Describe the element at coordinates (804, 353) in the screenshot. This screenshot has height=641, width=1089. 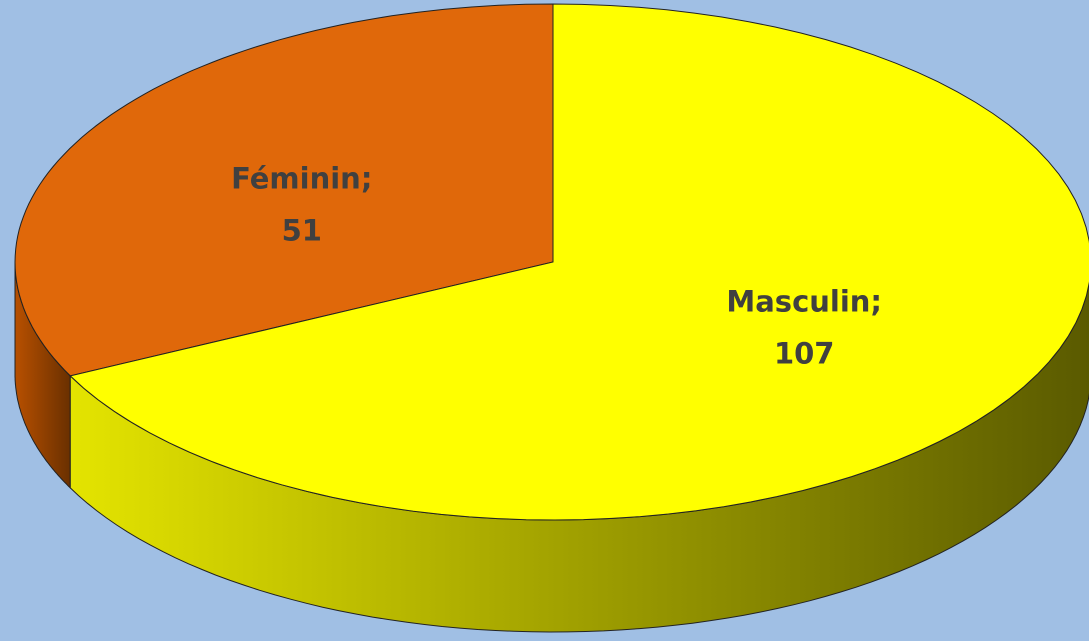
I see `slice-value: 107` at that location.